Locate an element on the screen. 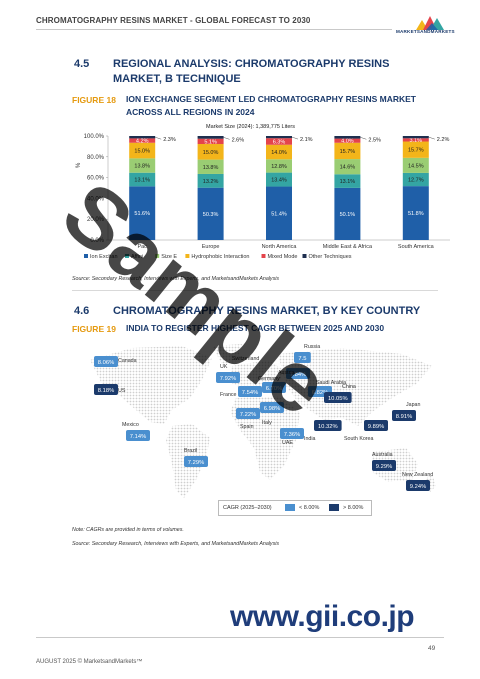 Image resolution: width=480 pixels, height=679 pixels. data-label: 4.0% is located at coordinates (347, 142).